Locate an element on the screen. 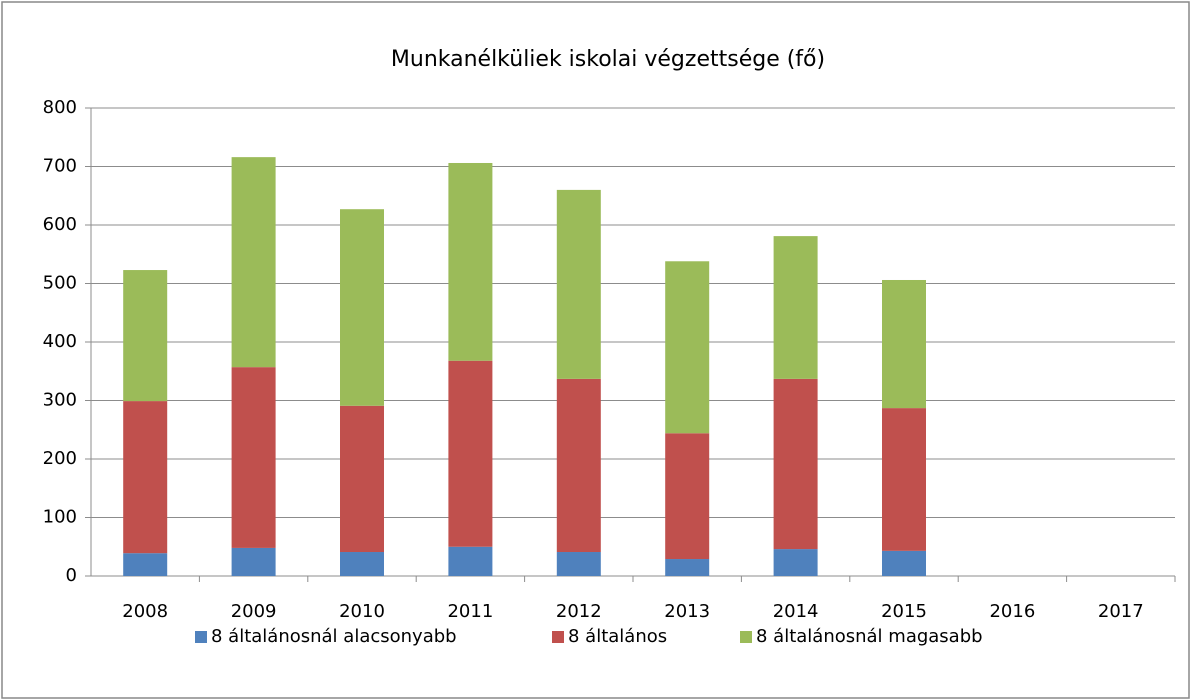 Image resolution: width=1191 pixels, height=700 pixels. legend-label: 8 általánosnál magasabb is located at coordinates (869, 636).